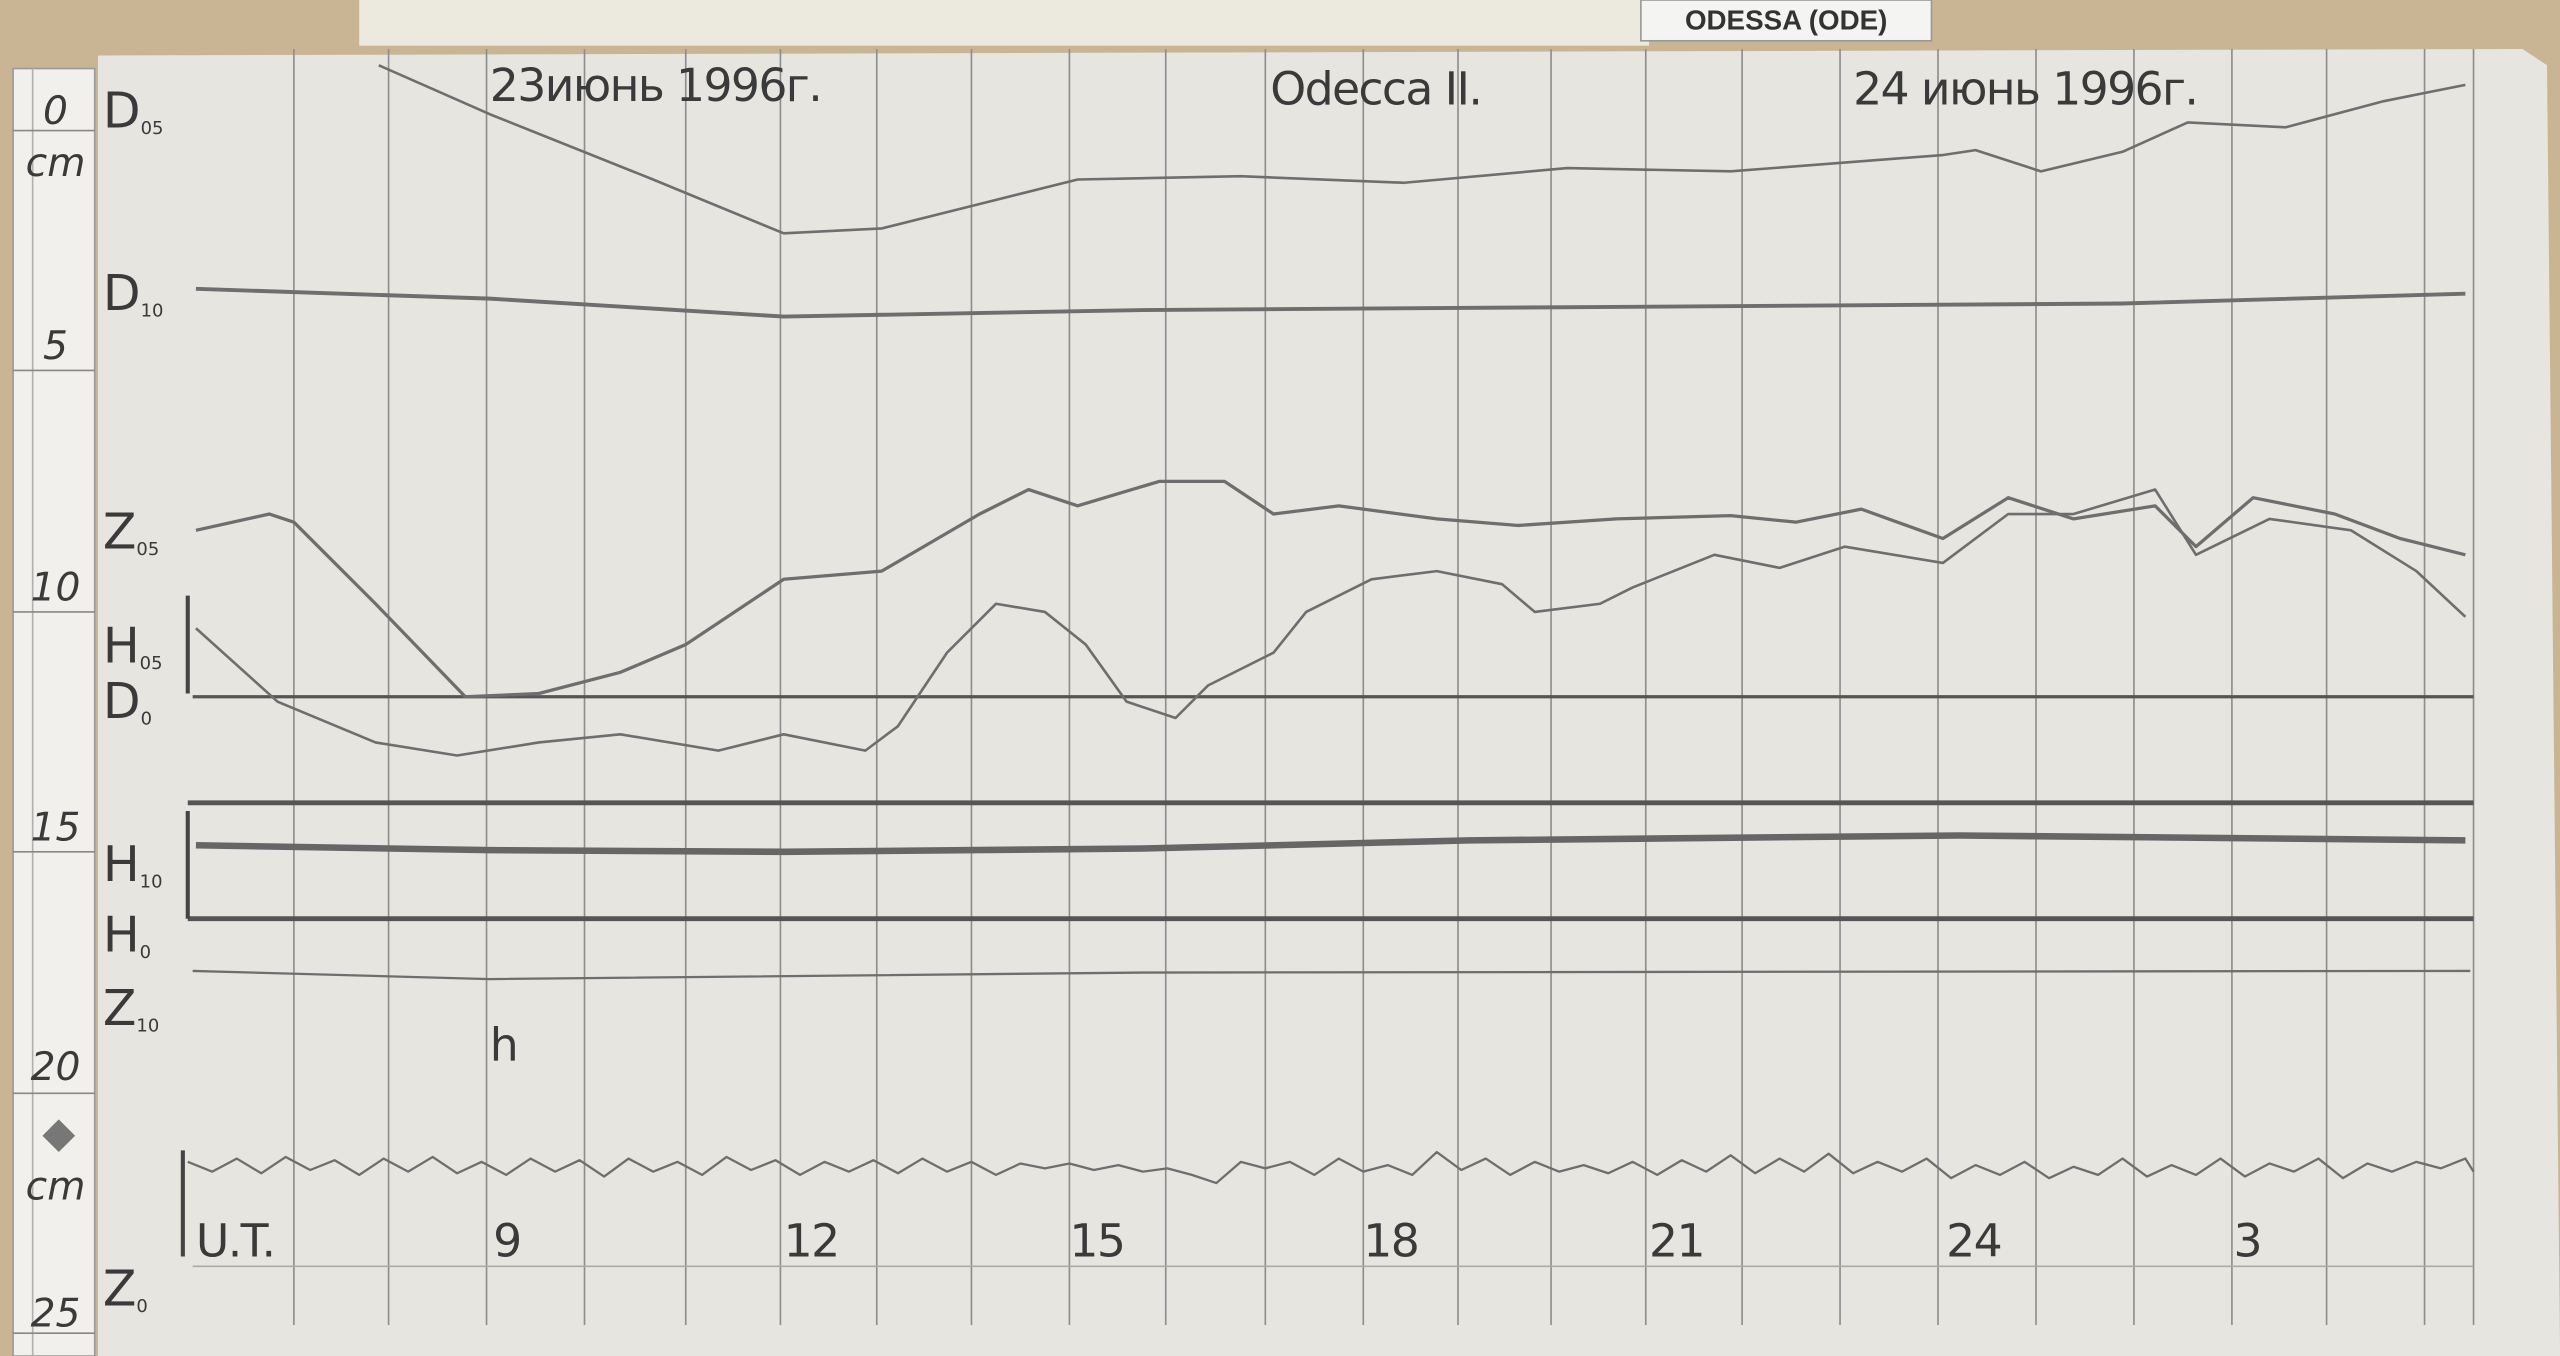 The height and width of the screenshot is (1356, 2560). I want to click on trace-label: H0, so click(127, 934).